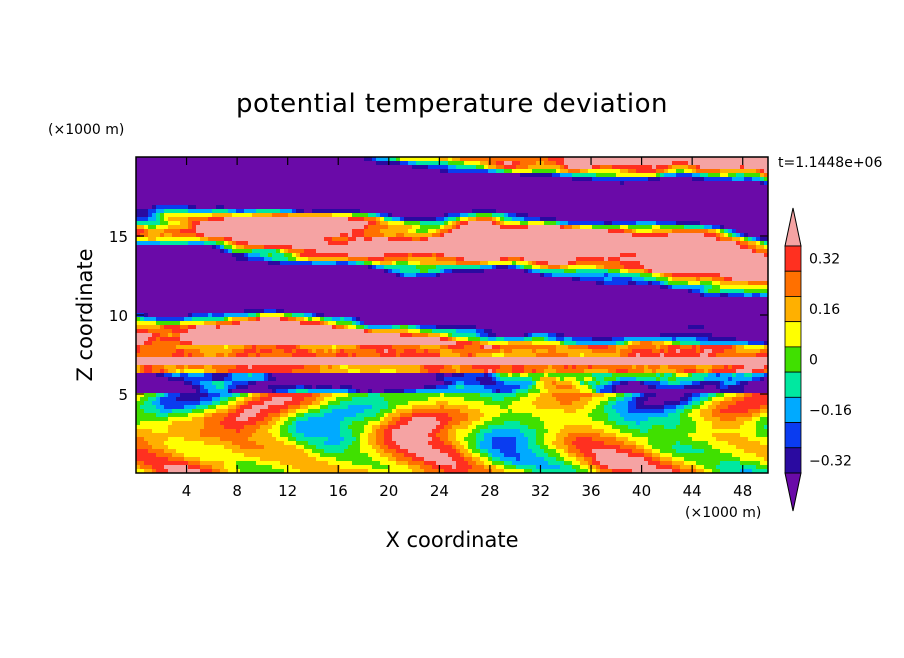 This screenshot has width=904, height=658. I want to click on y-tick-label: 10, so click(118, 316).